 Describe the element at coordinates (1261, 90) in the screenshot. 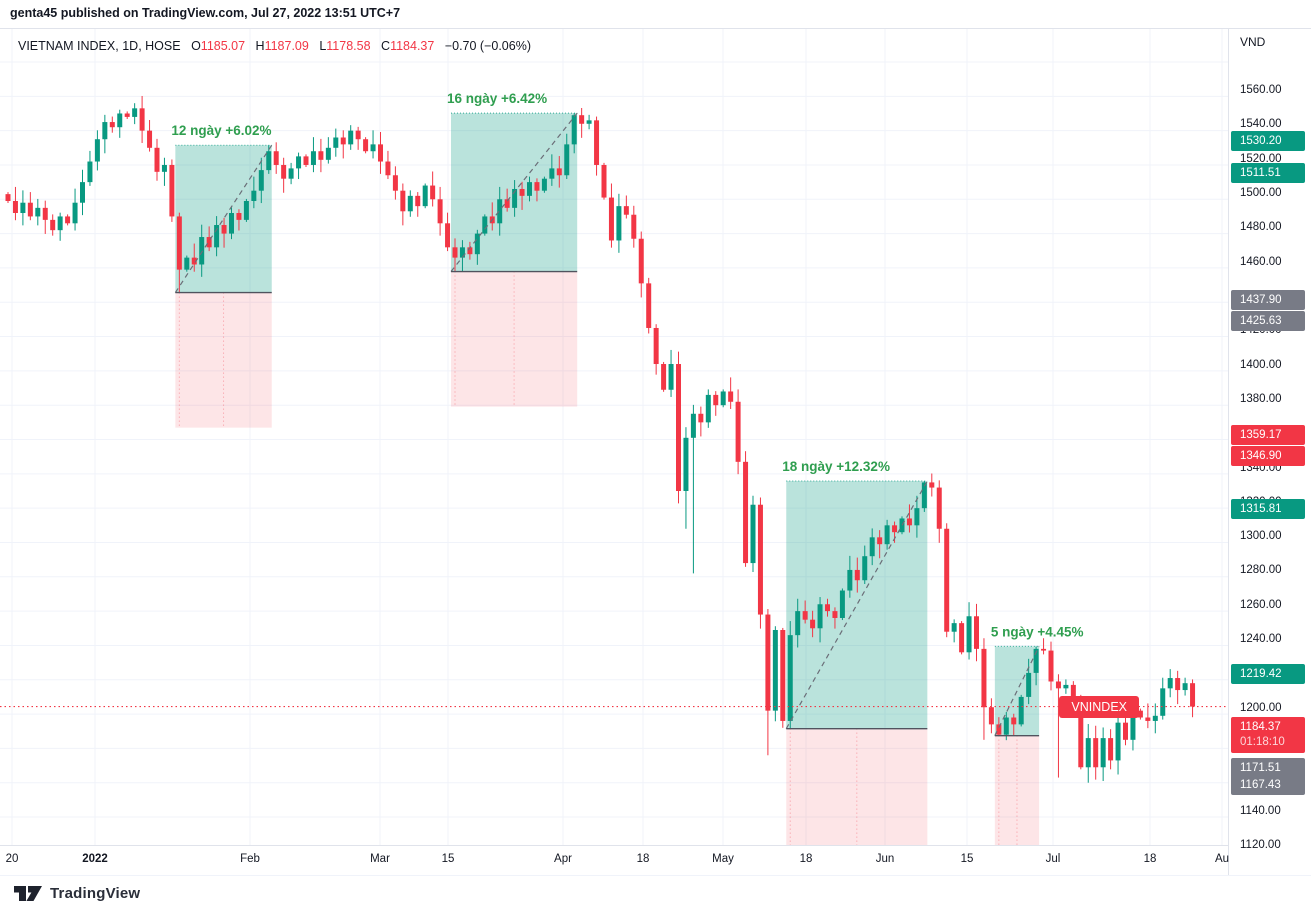

I see `price-axis-label: 1560.00` at that location.